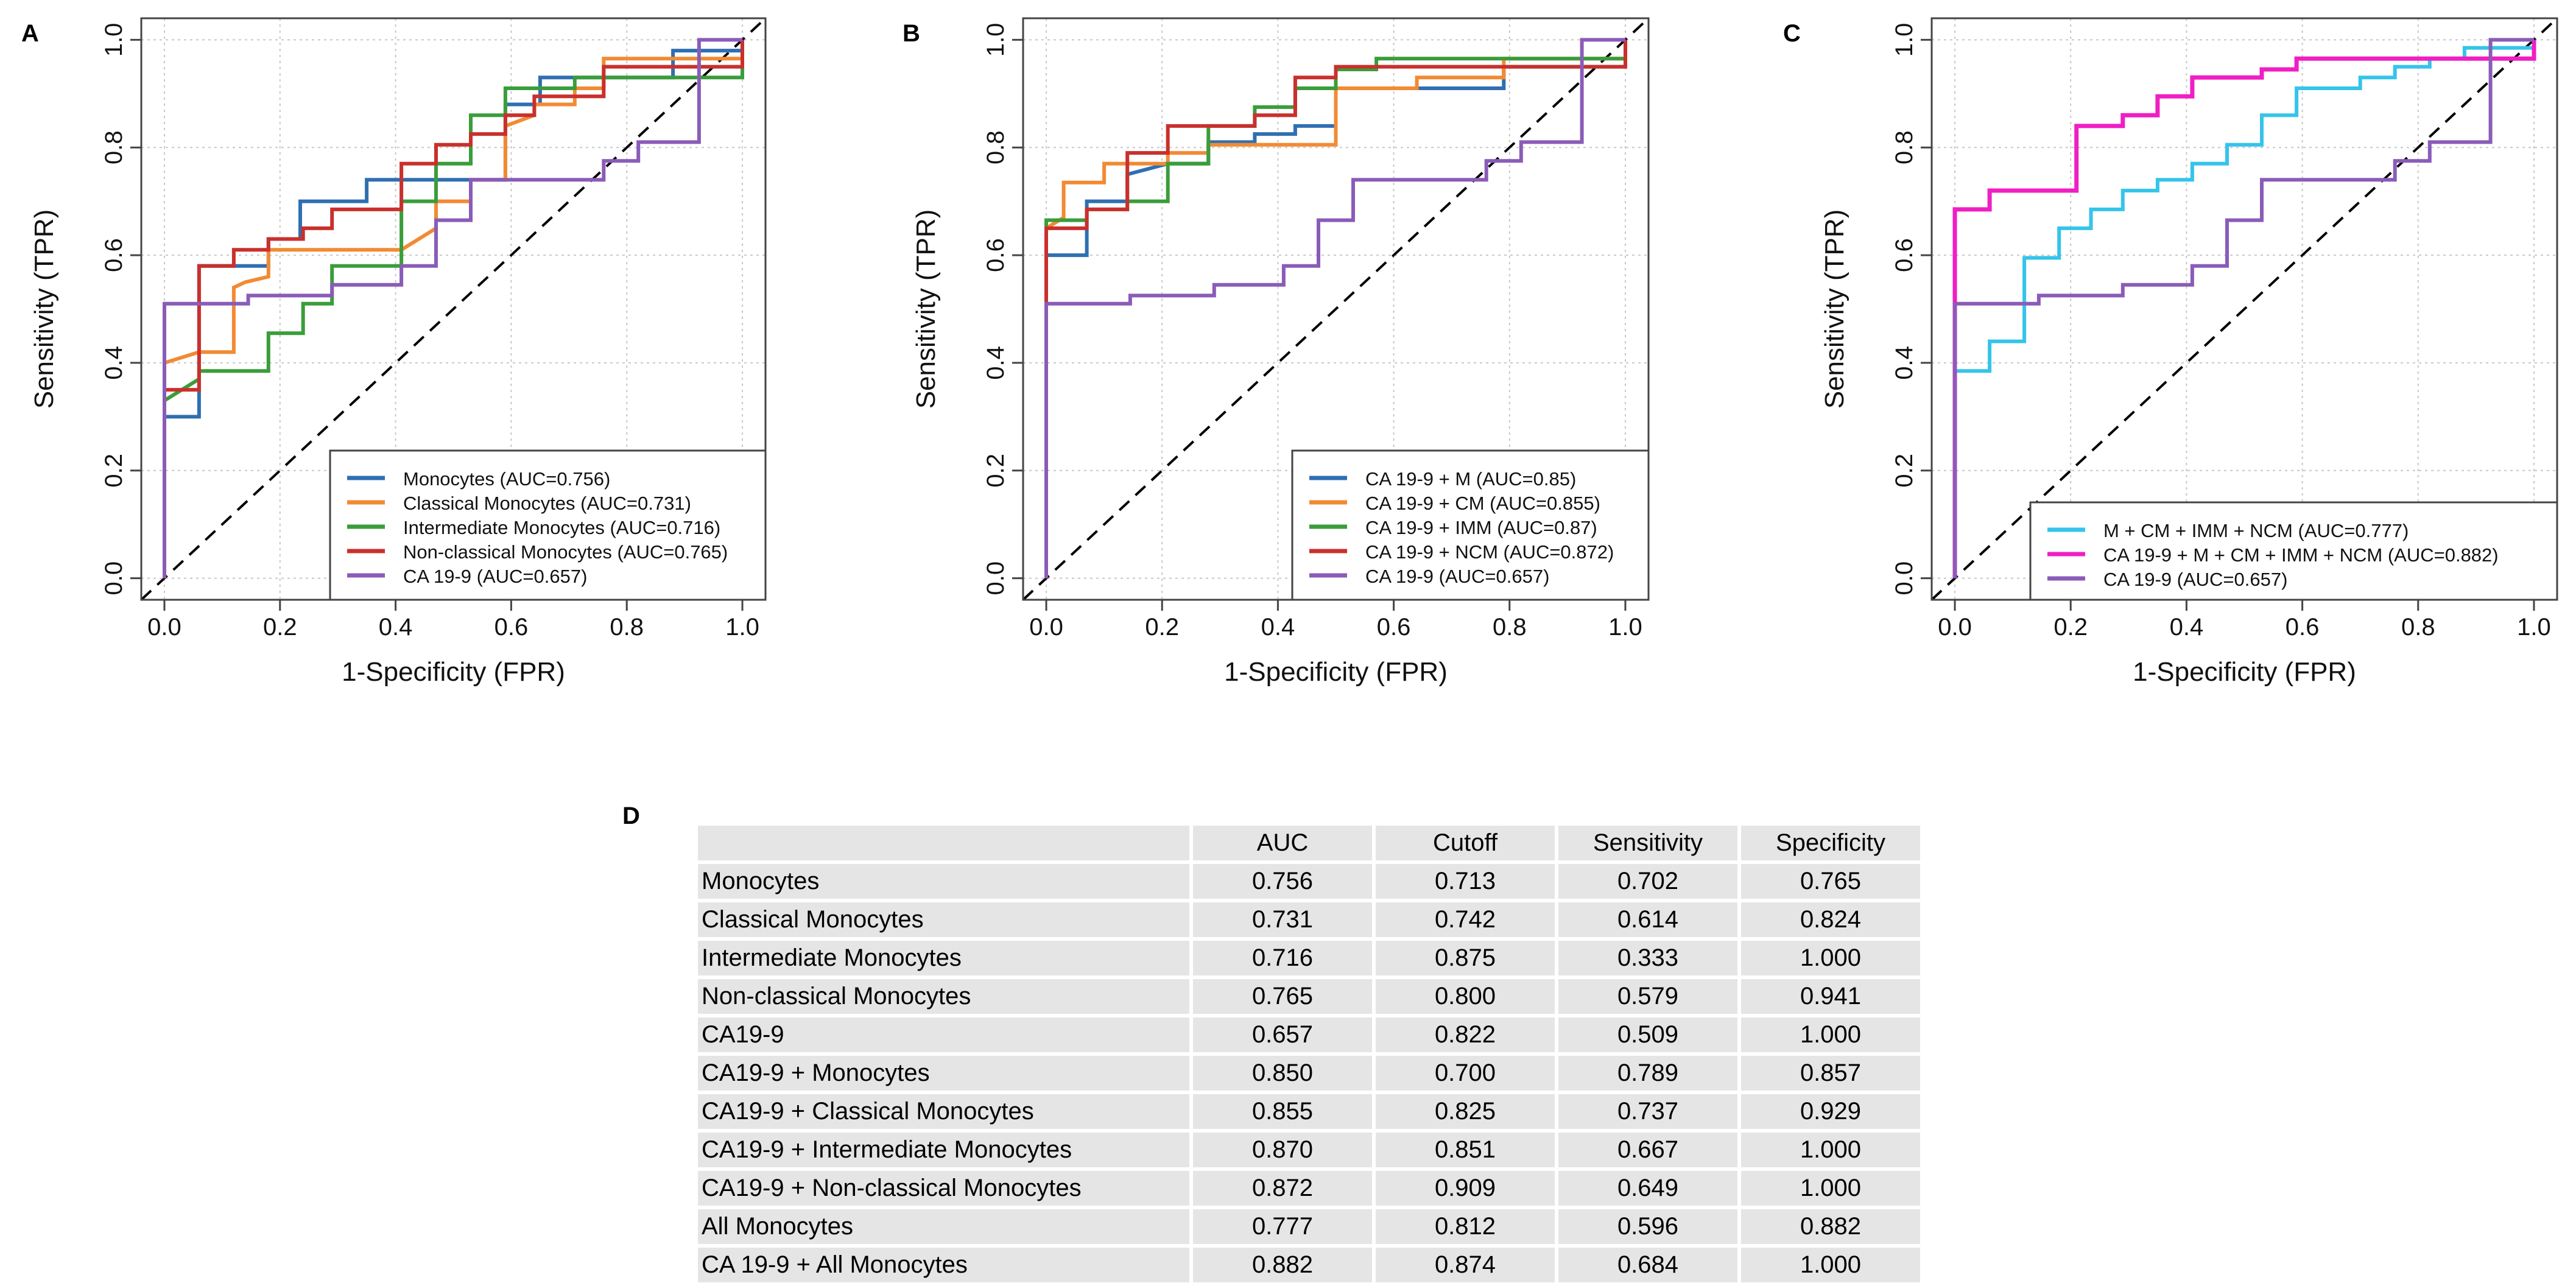 This screenshot has width=2576, height=1286. I want to click on table-row: Classical Monocytes 0.731 0.742 0.614 0.824, so click(1309, 919).